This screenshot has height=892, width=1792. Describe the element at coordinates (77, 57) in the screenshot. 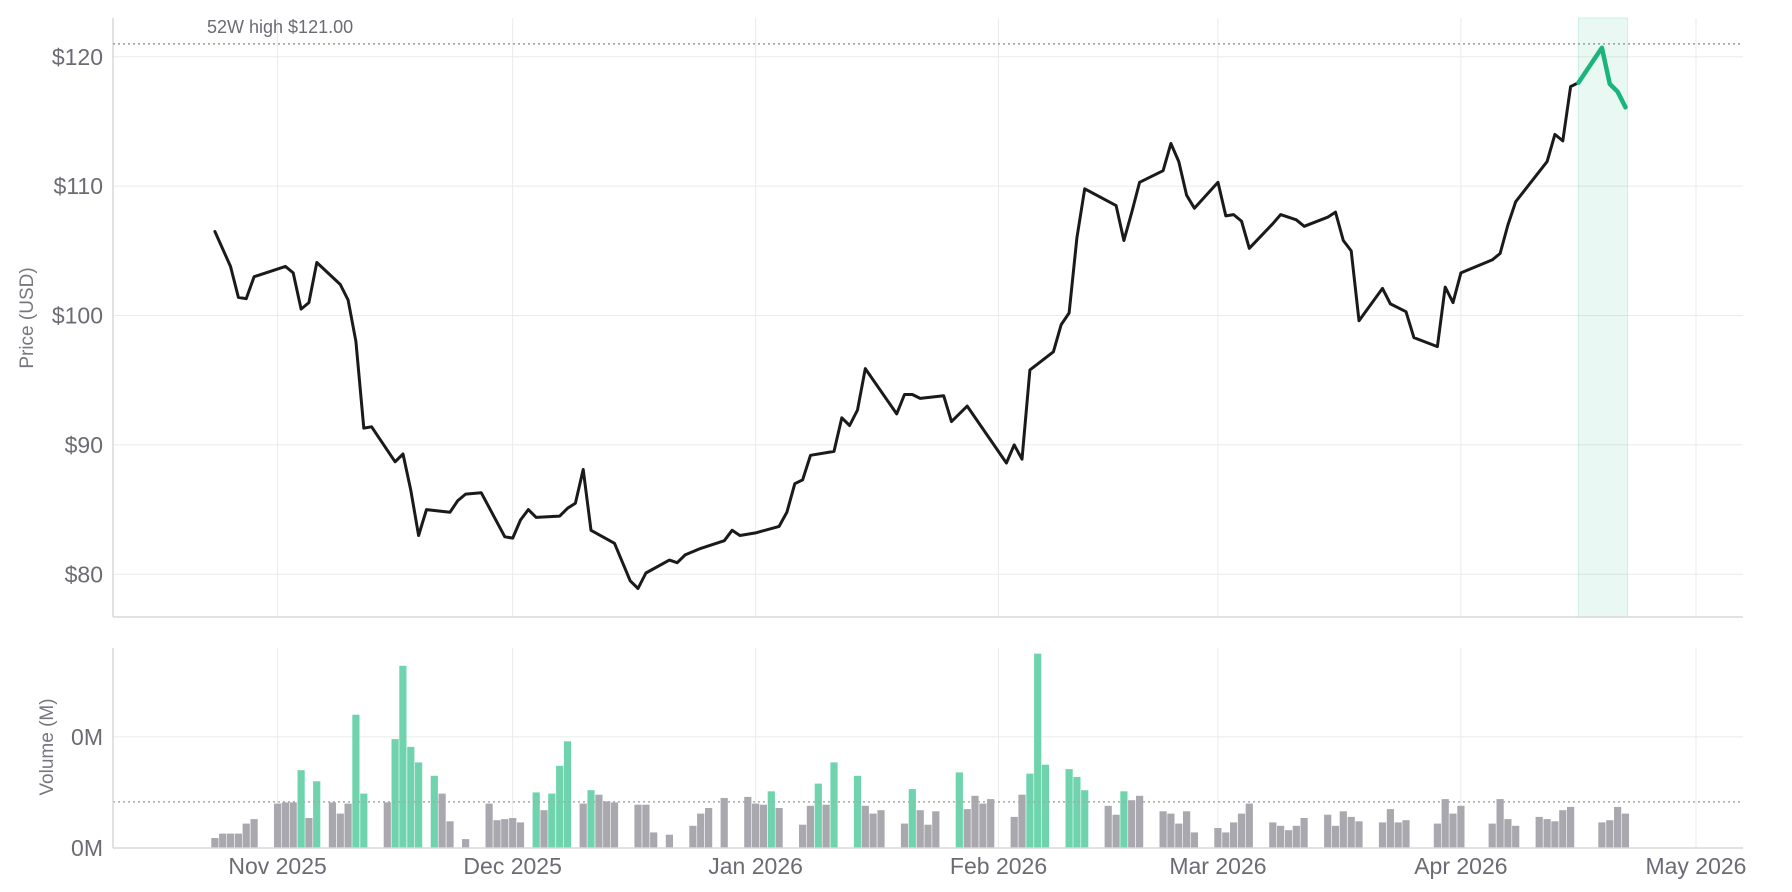

I see `price-tick-label-4: $120` at that location.